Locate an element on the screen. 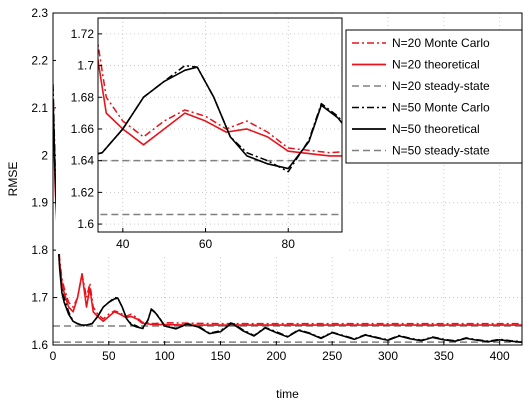 This screenshot has height=402, width=530. x-tick-label: 350 is located at coordinates (444, 356).